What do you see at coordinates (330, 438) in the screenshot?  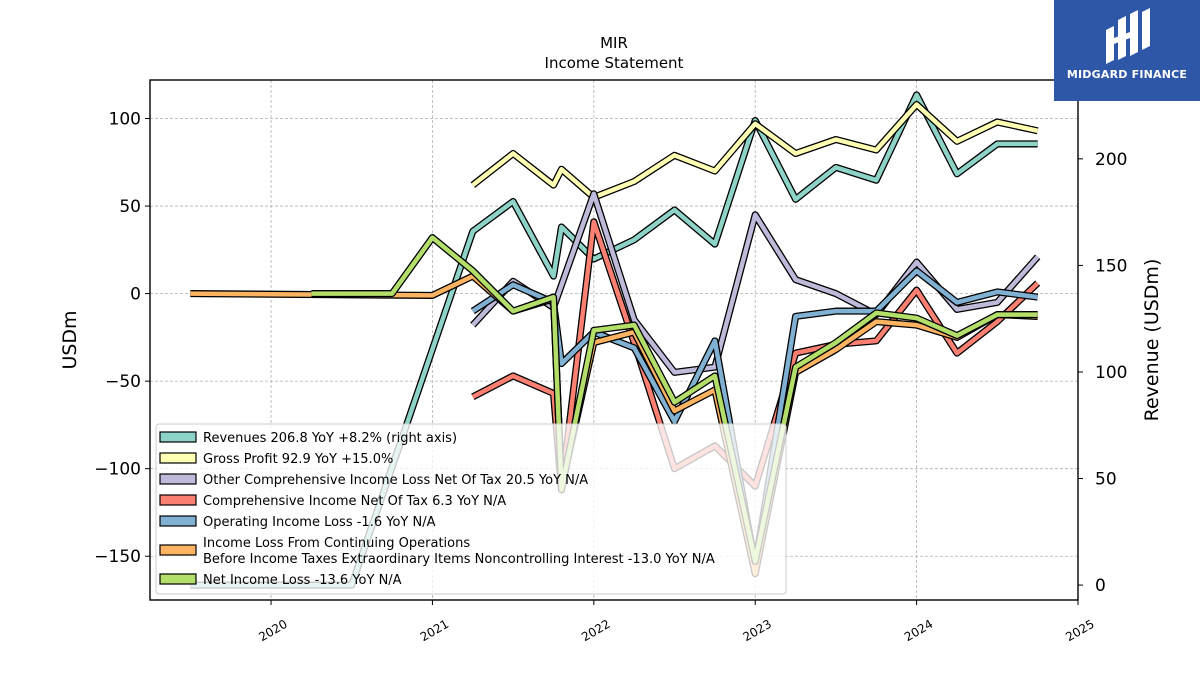 I see `legend-label-0: Revenues 206.8 YoY +8.2% (right axis)` at bounding box center [330, 438].